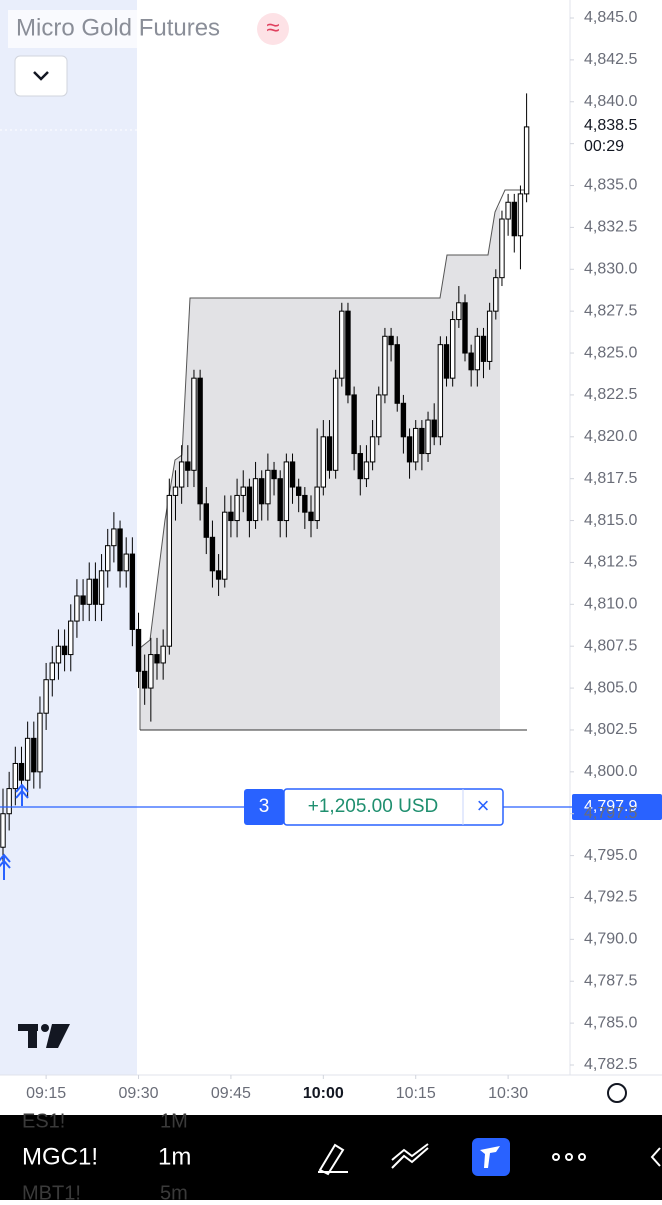 This screenshot has width=662, height=1205. Describe the element at coordinates (610, 185) in the screenshot. I see `y-tick-label: 4,835.0` at that location.